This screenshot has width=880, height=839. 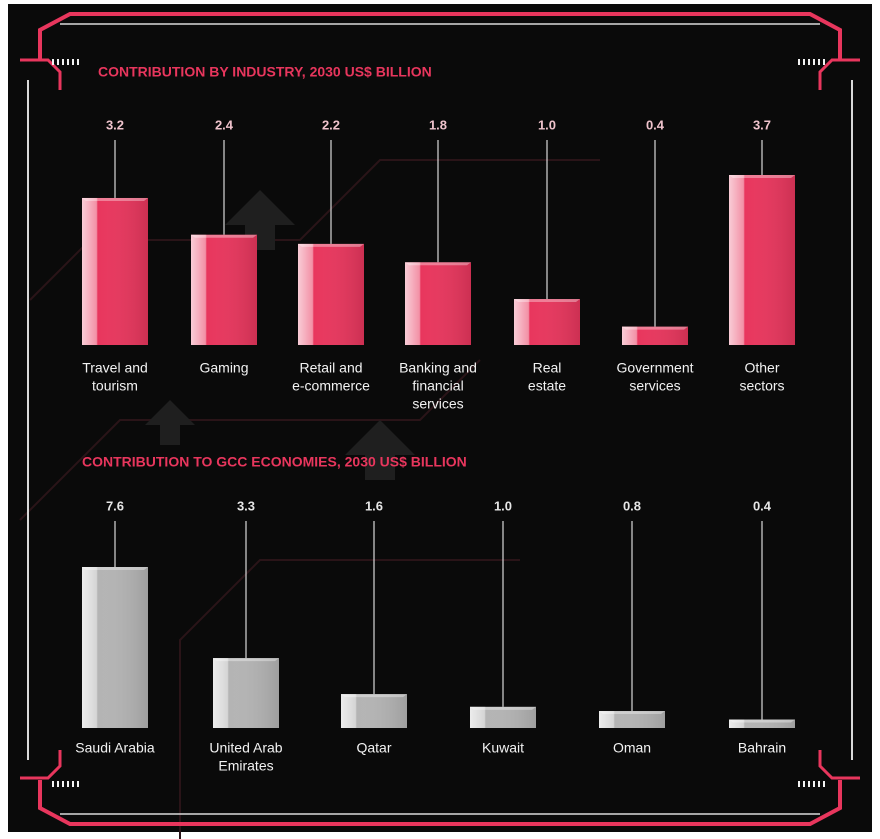 What do you see at coordinates (115, 748) in the screenshot?
I see `category-label: Saudi Arabia` at bounding box center [115, 748].